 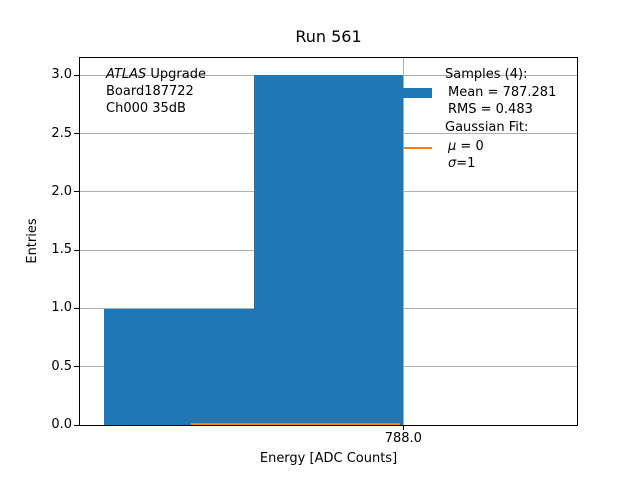 I want to click on legend-label-mu: μ = 0, so click(x=466, y=146).